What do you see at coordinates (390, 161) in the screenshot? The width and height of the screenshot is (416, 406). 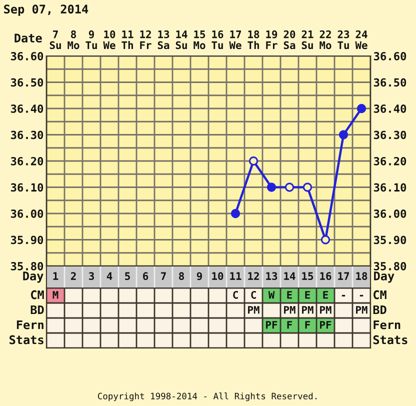 I see `y2-tick-label: 36.20` at bounding box center [390, 161].